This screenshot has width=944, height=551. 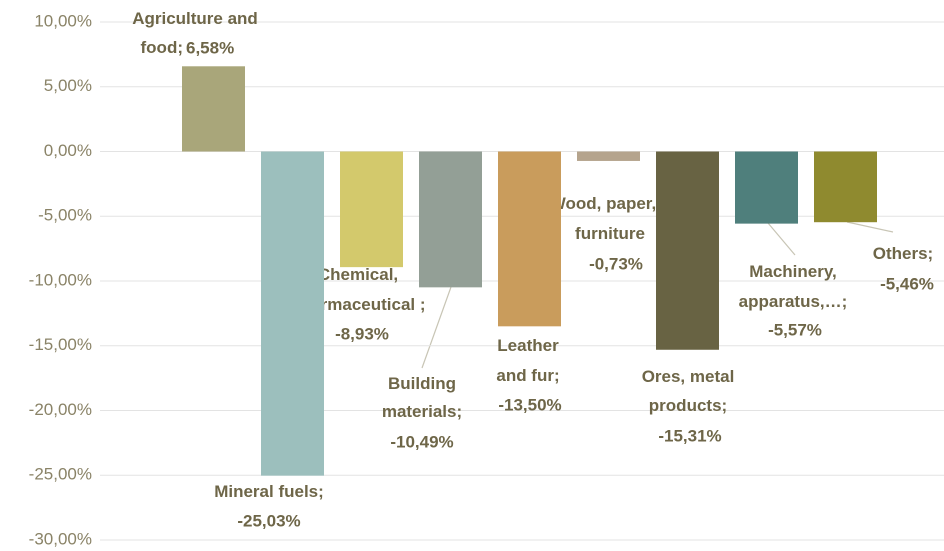 What do you see at coordinates (195, 18) in the screenshot?
I see `label-line: Agriculture and` at bounding box center [195, 18].